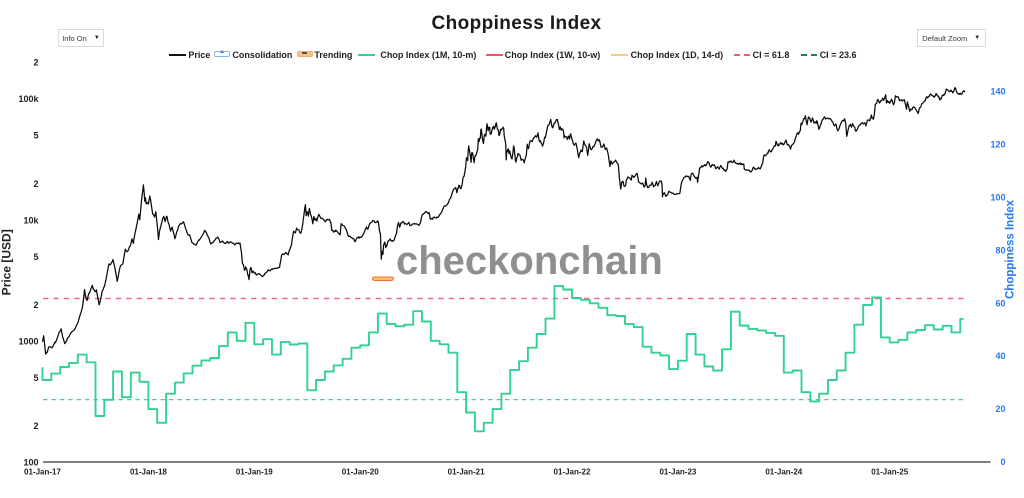  What do you see at coordinates (997, 92) in the screenshot?
I see `svg-text: 140` at bounding box center [997, 92].